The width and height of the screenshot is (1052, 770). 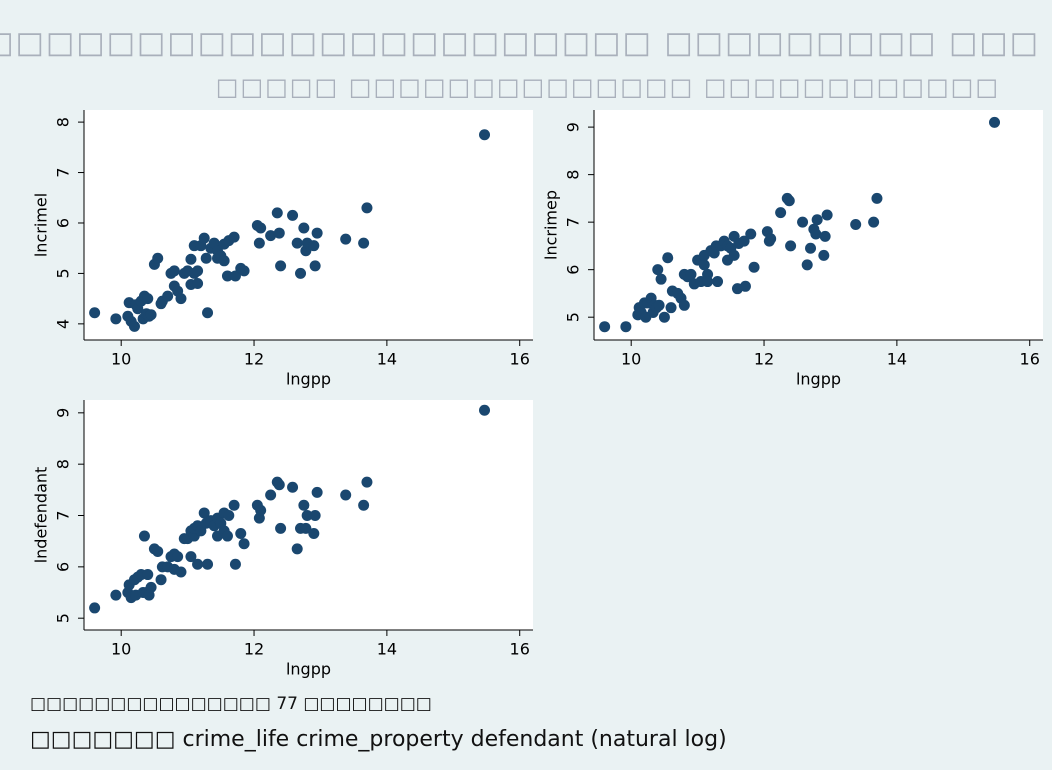 What do you see at coordinates (764, 359) in the screenshot?
I see `x-tick-label: 12` at bounding box center [764, 359].